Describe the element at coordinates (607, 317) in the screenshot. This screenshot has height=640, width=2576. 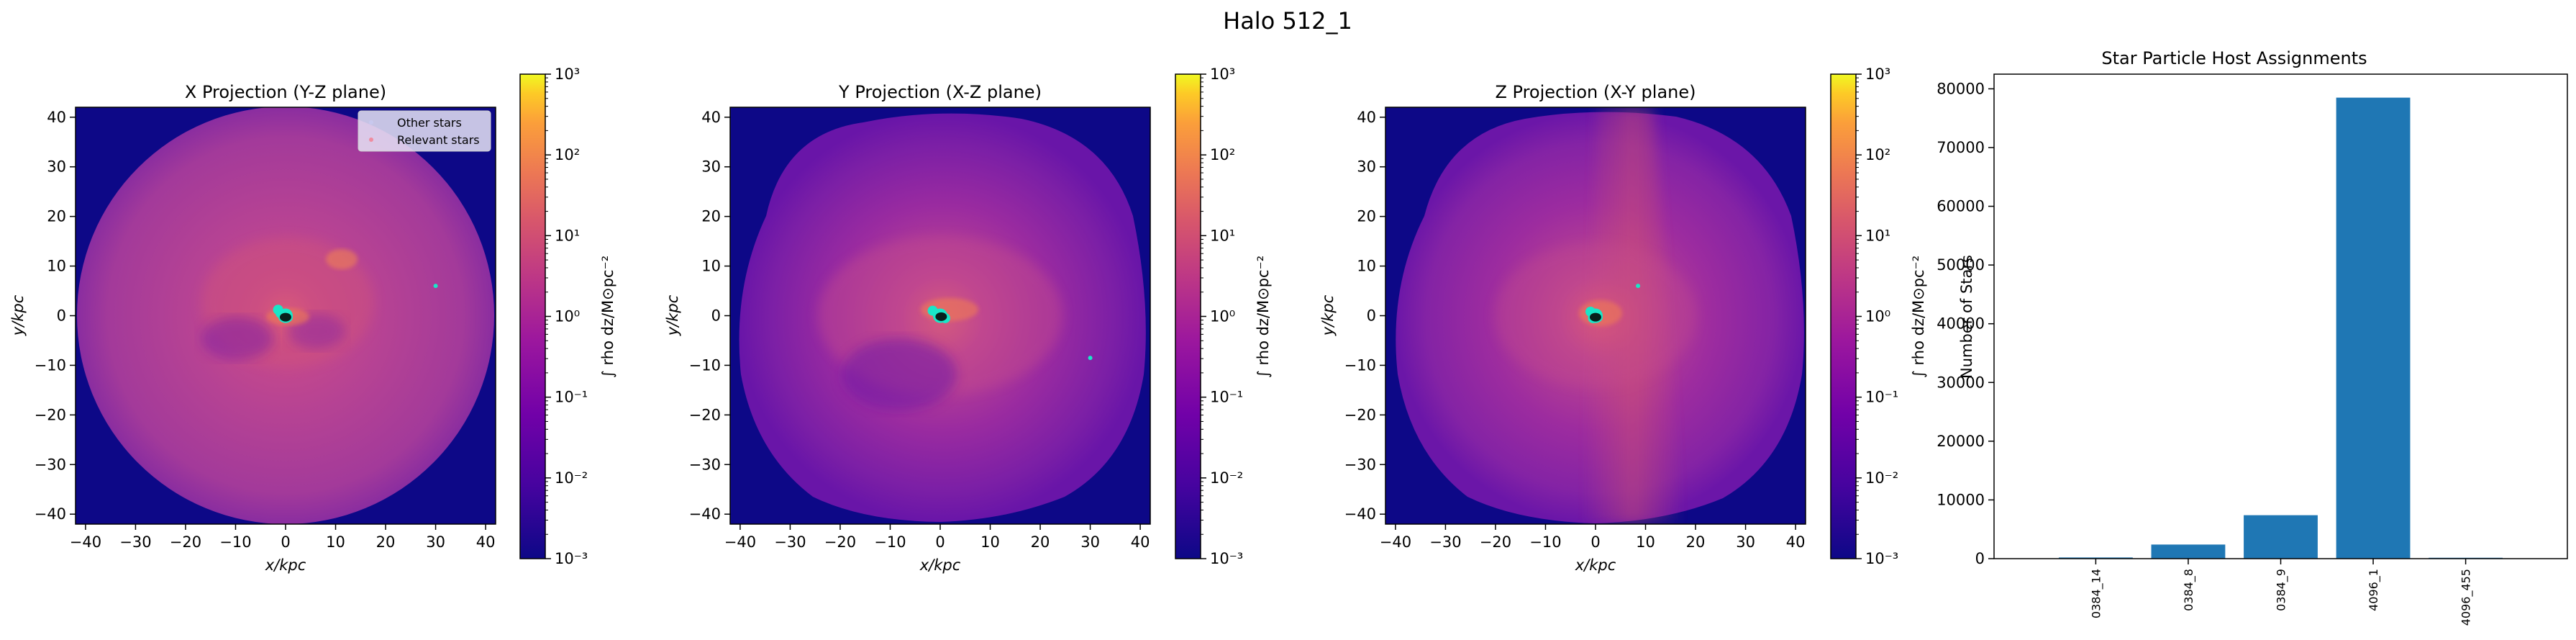
I see `colorbar-label-1: ∫ rho dz/M⊙pc⁻²` at that location.